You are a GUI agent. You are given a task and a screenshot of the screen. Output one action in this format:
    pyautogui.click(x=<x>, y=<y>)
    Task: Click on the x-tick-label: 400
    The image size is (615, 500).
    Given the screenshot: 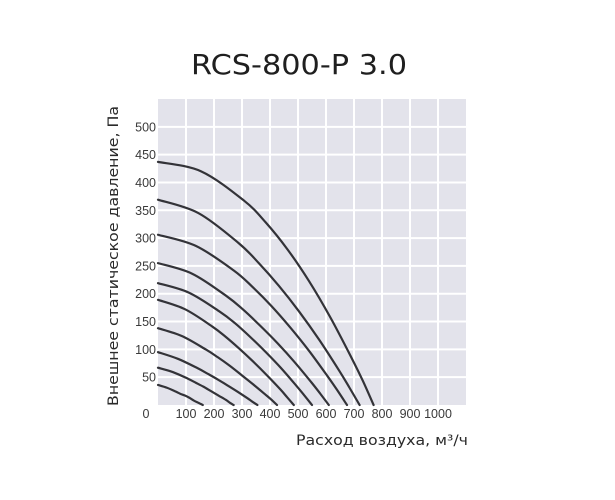 What is the action you would take?
    pyautogui.click(x=270, y=414)
    